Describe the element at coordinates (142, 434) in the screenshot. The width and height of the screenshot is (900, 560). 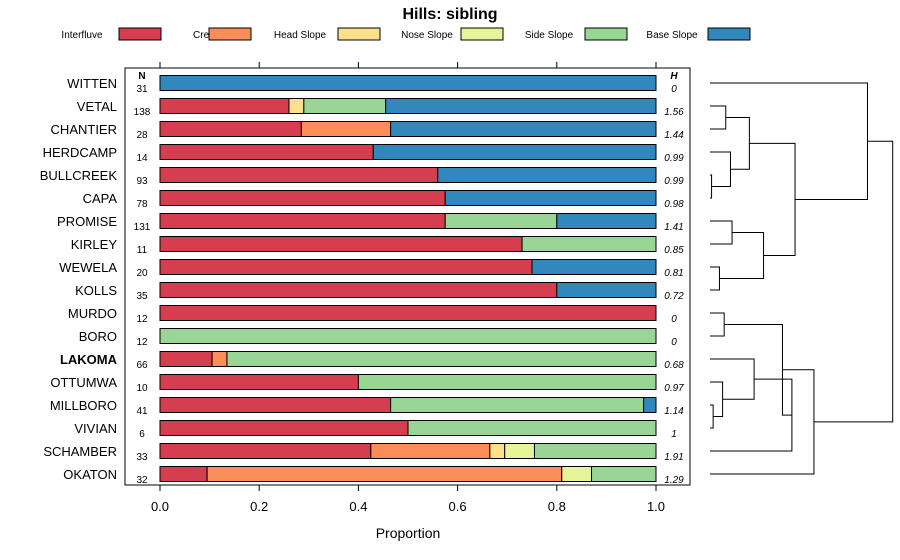
I see `n-value: 6` at that location.